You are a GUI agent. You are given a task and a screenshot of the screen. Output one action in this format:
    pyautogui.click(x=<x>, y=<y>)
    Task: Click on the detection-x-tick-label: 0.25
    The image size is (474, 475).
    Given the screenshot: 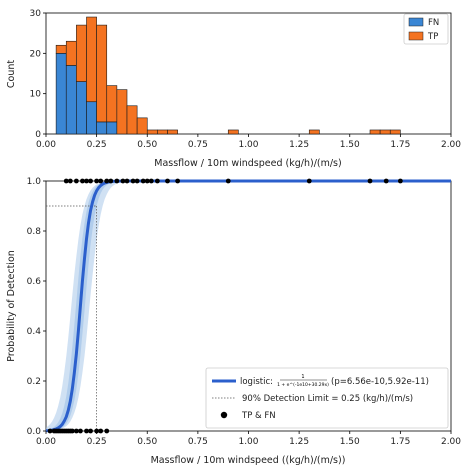 What is the action you would take?
    pyautogui.click(x=97, y=442)
    